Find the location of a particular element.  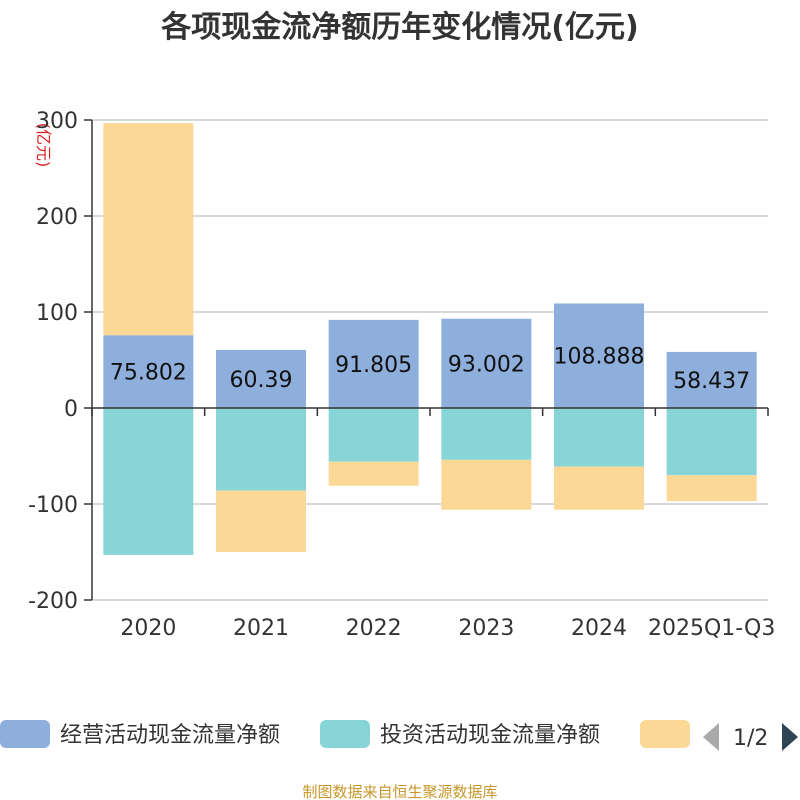

bar-series2-2024 is located at coordinates (599, 437).